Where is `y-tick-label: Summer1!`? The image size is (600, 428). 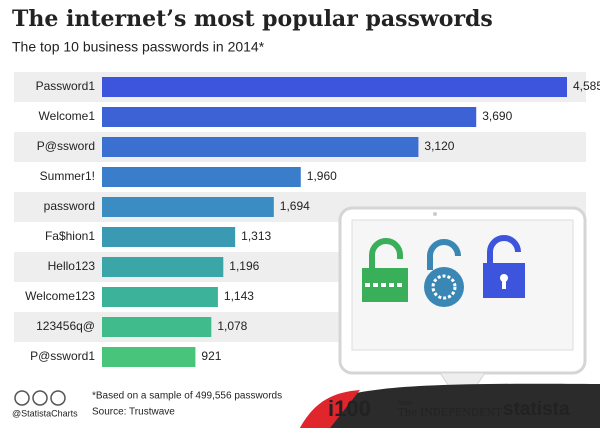 y-tick-label: Summer1! is located at coordinates (67, 176).